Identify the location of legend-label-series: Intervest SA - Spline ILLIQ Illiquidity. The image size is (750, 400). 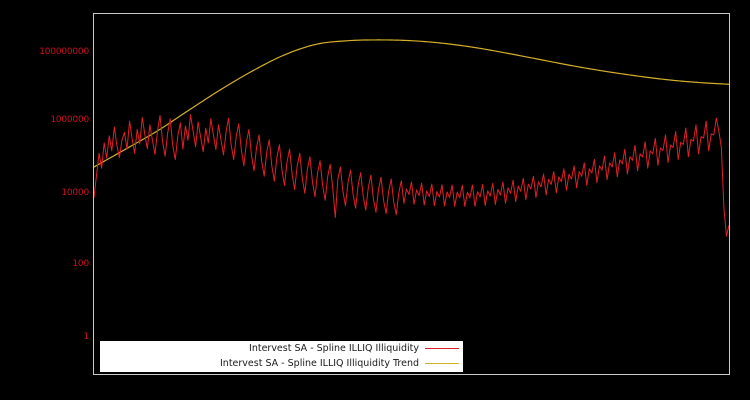
(334, 348).